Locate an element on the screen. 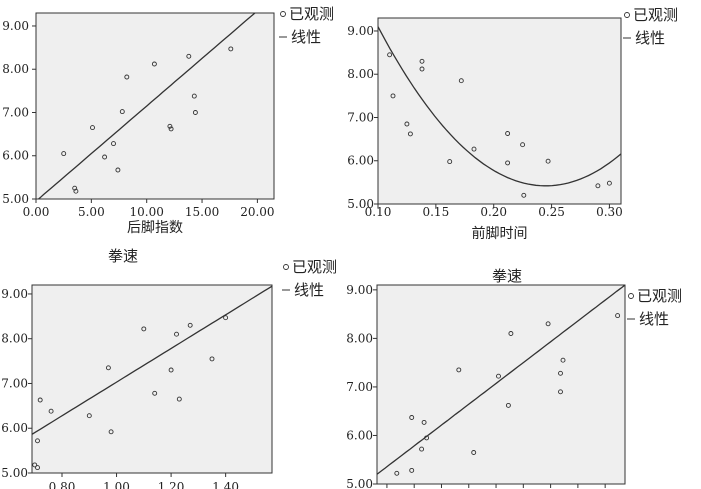 The width and height of the screenshot is (701, 489). x-tick-label: 1.00 is located at coordinates (116, 484).